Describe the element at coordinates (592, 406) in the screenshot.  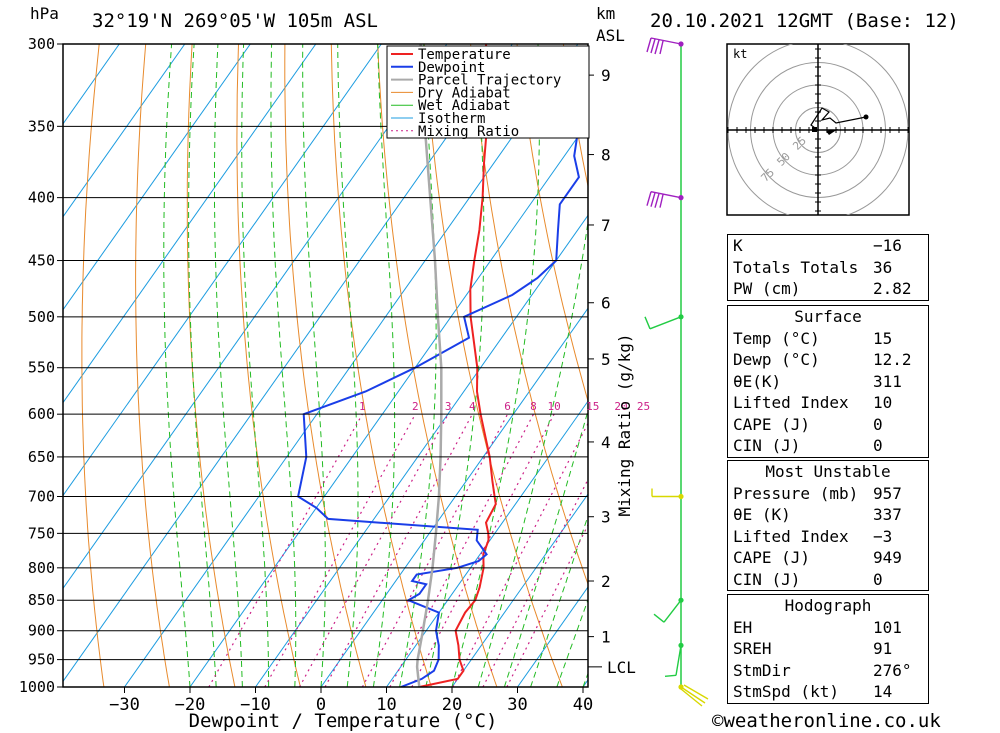
I see `mixing-ratio-label: 15` at that location.